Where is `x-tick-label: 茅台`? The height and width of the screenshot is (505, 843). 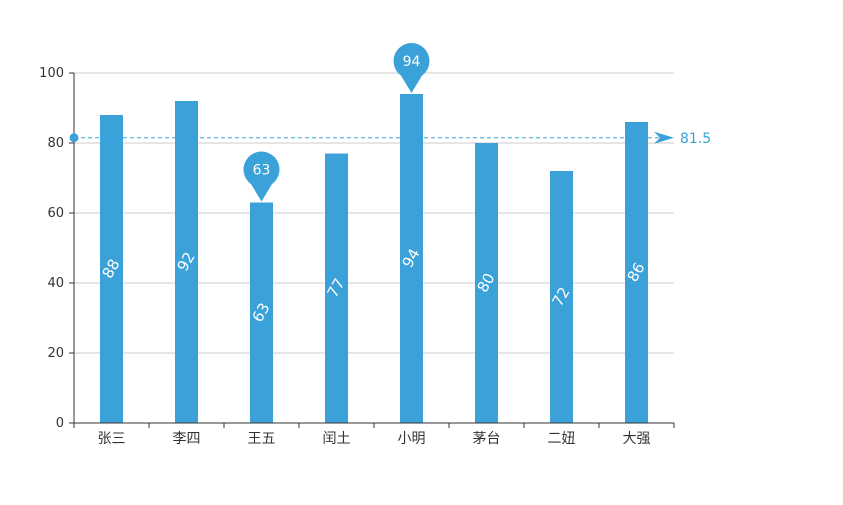 x-tick-label: 茅台 is located at coordinates (487, 439).